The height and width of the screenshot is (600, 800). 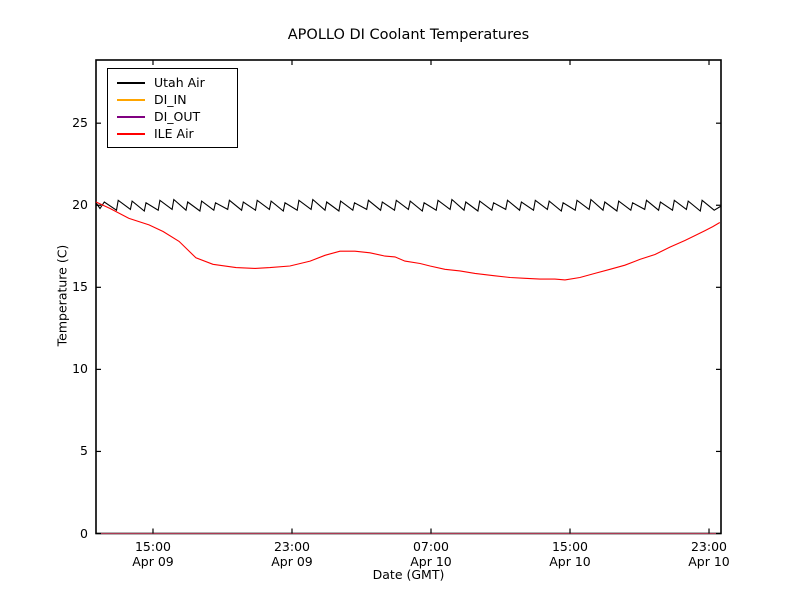 I want to click on y-tick-label: 20, so click(x=80, y=205).